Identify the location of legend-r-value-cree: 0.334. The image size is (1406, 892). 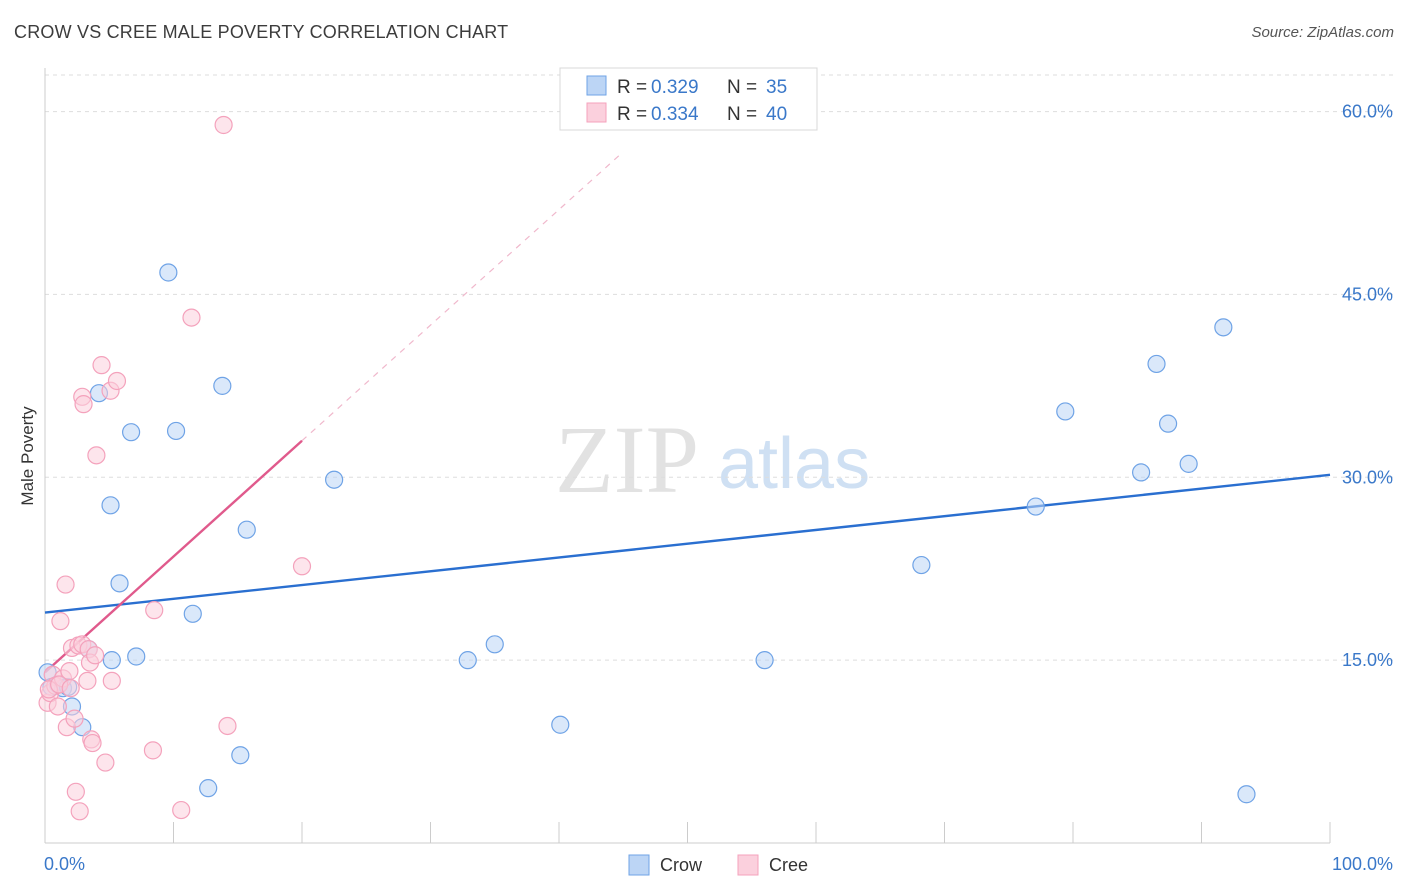
(675, 114).